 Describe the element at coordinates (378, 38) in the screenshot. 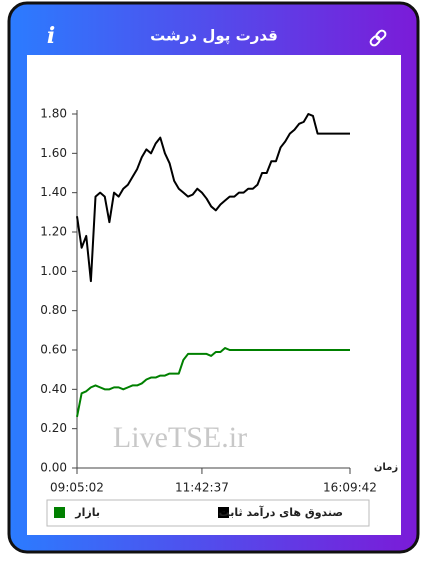

I see `link-button` at that location.